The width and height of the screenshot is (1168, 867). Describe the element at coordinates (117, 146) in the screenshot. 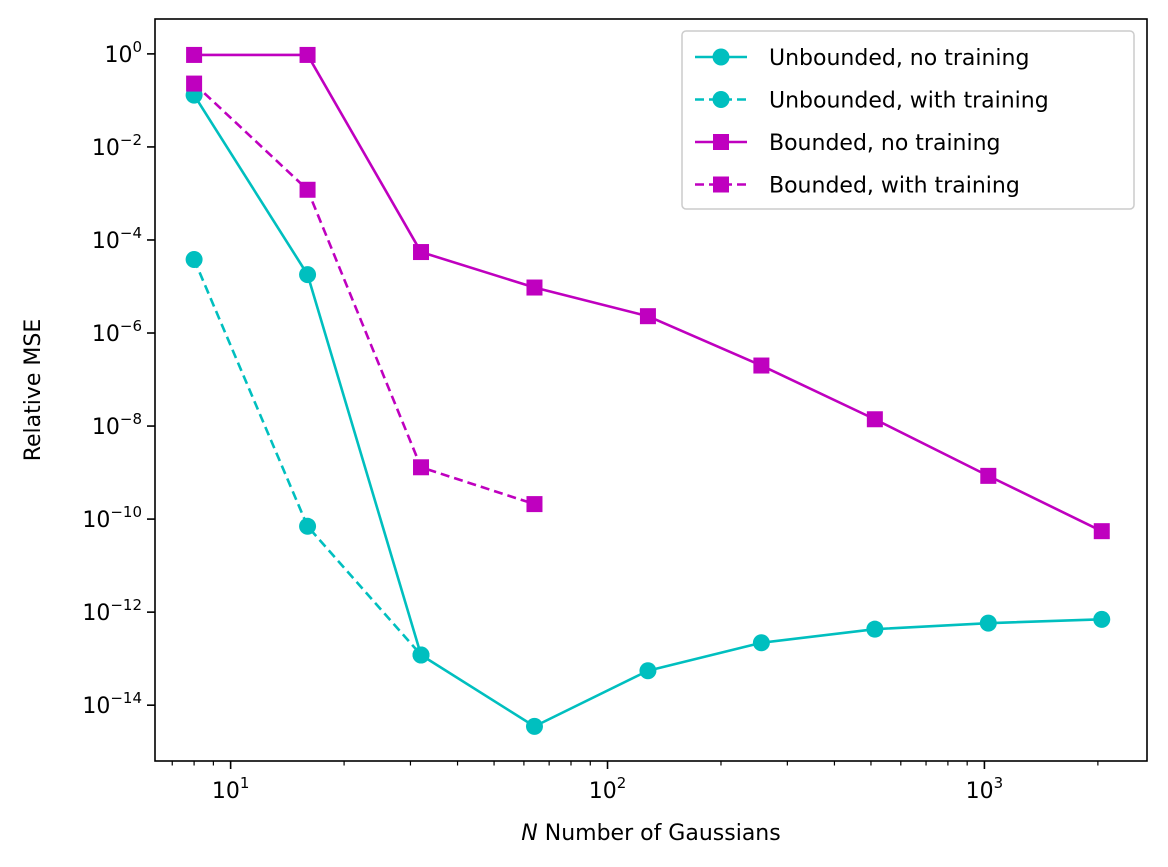

I see `y-tick-label: 10⁻²` at that location.